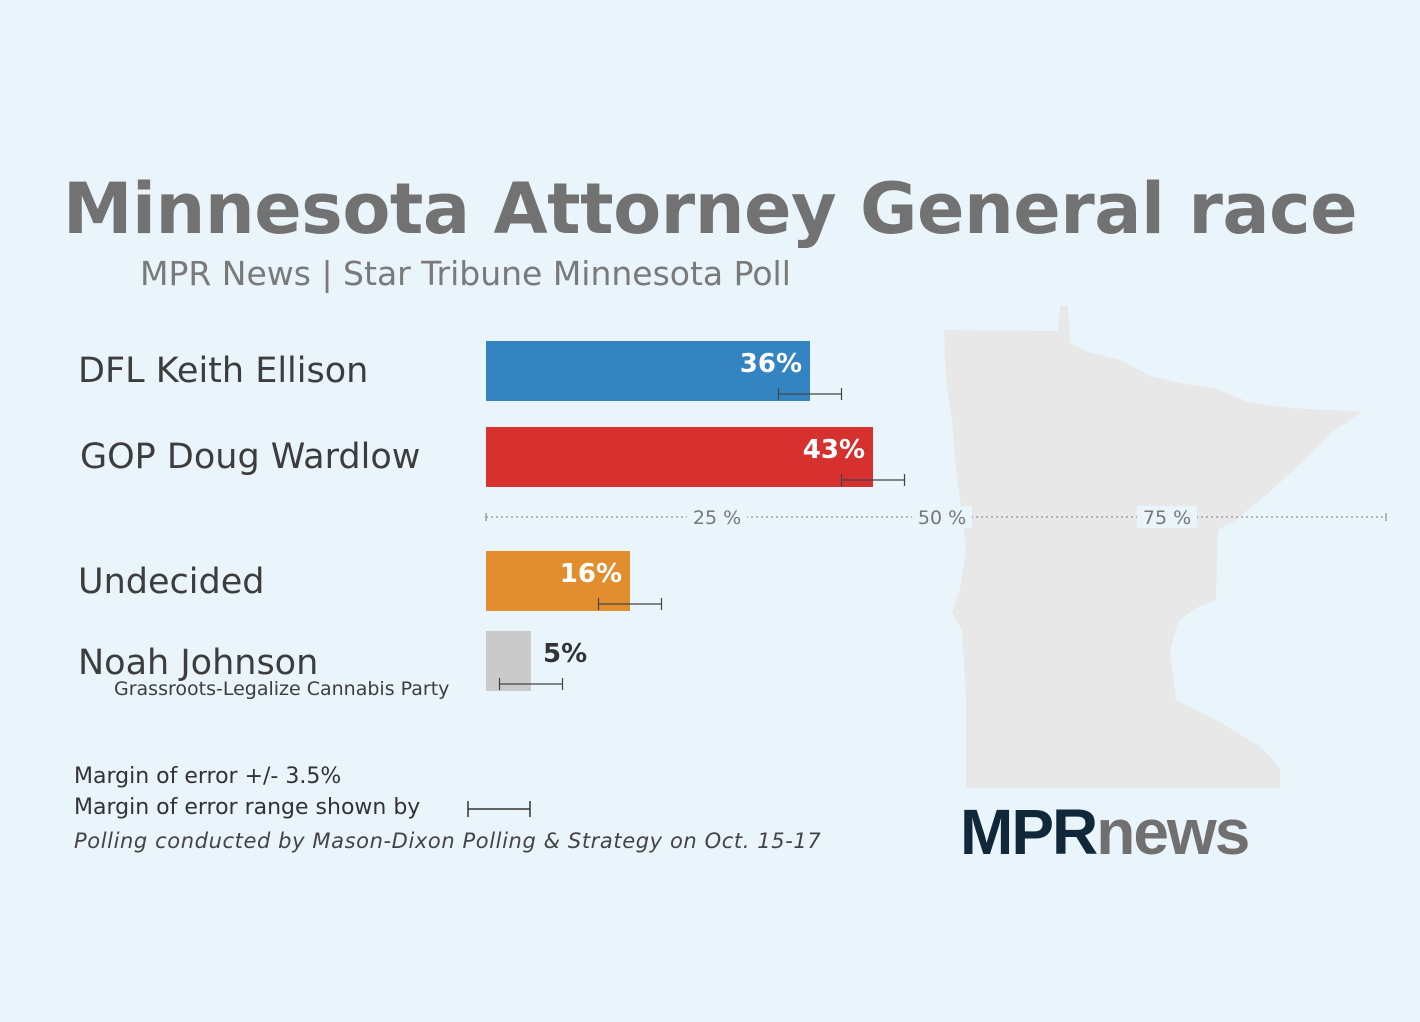 The image size is (1420, 1022). Describe the element at coordinates (247, 807) in the screenshot. I see `margin-range-note: Margin of error range shown by` at that location.